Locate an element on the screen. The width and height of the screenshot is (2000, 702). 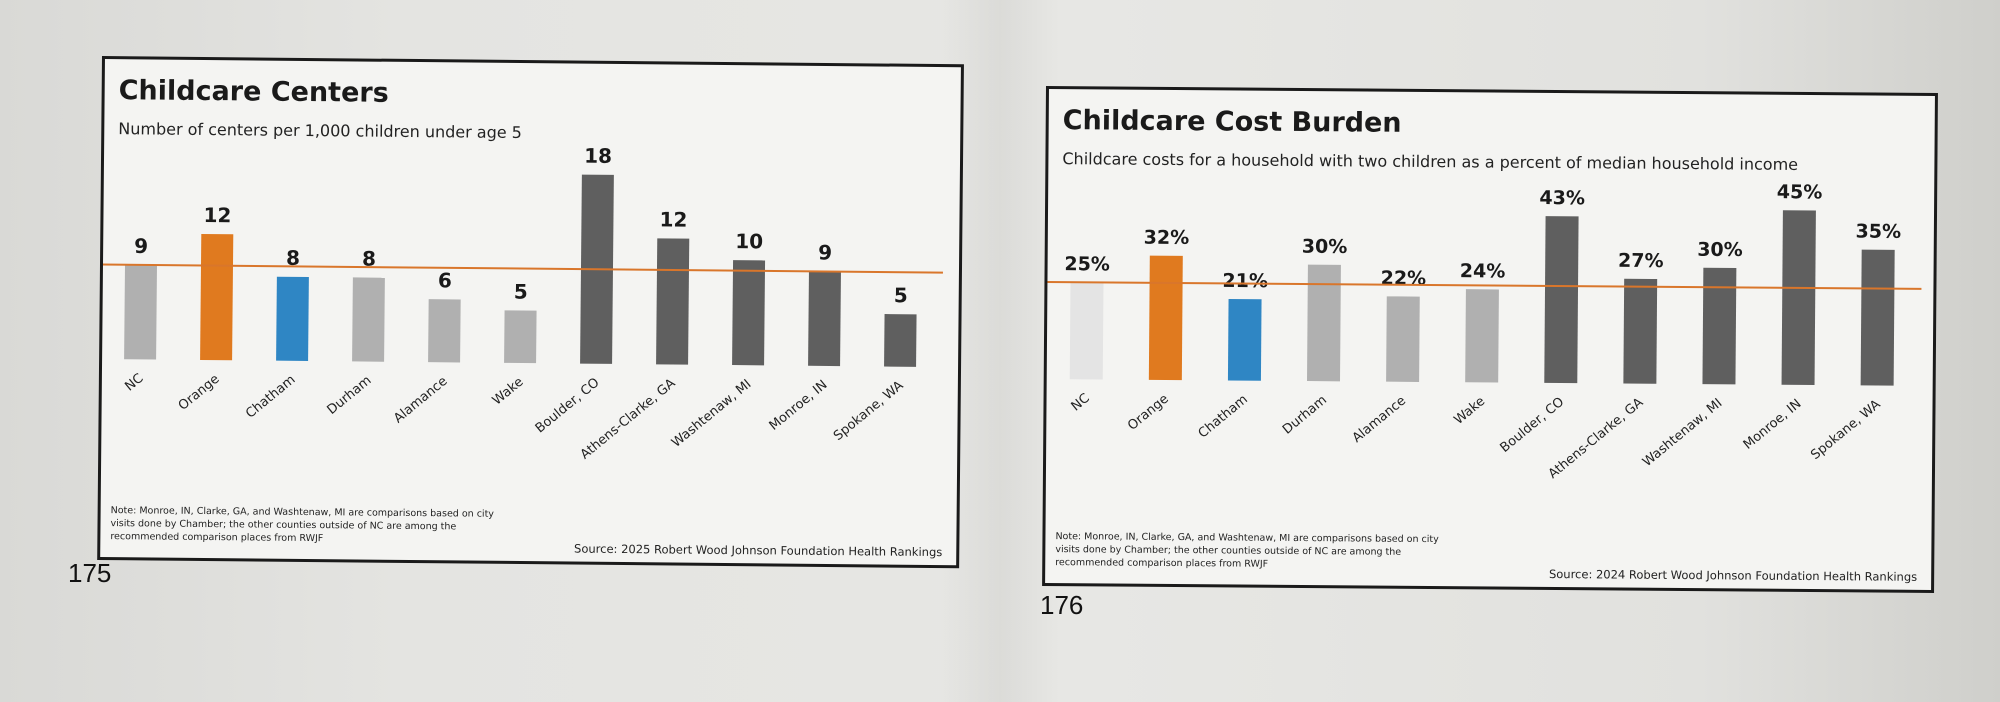
page-number: 175 is located at coordinates (90, 573).